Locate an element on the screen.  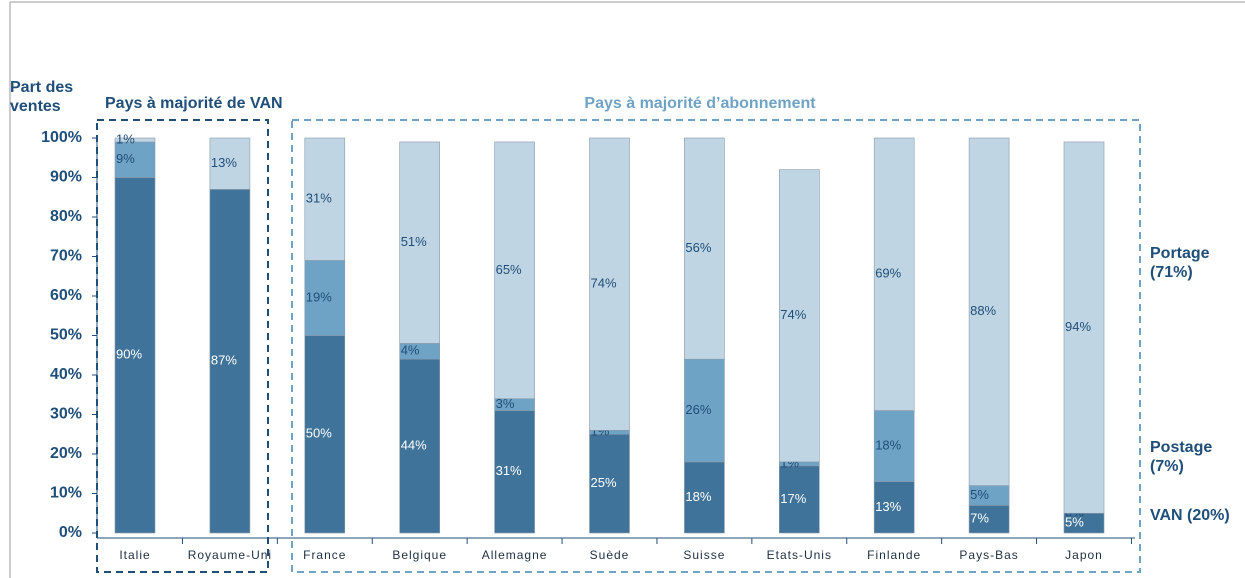
data-label: 88% is located at coordinates (983, 310).